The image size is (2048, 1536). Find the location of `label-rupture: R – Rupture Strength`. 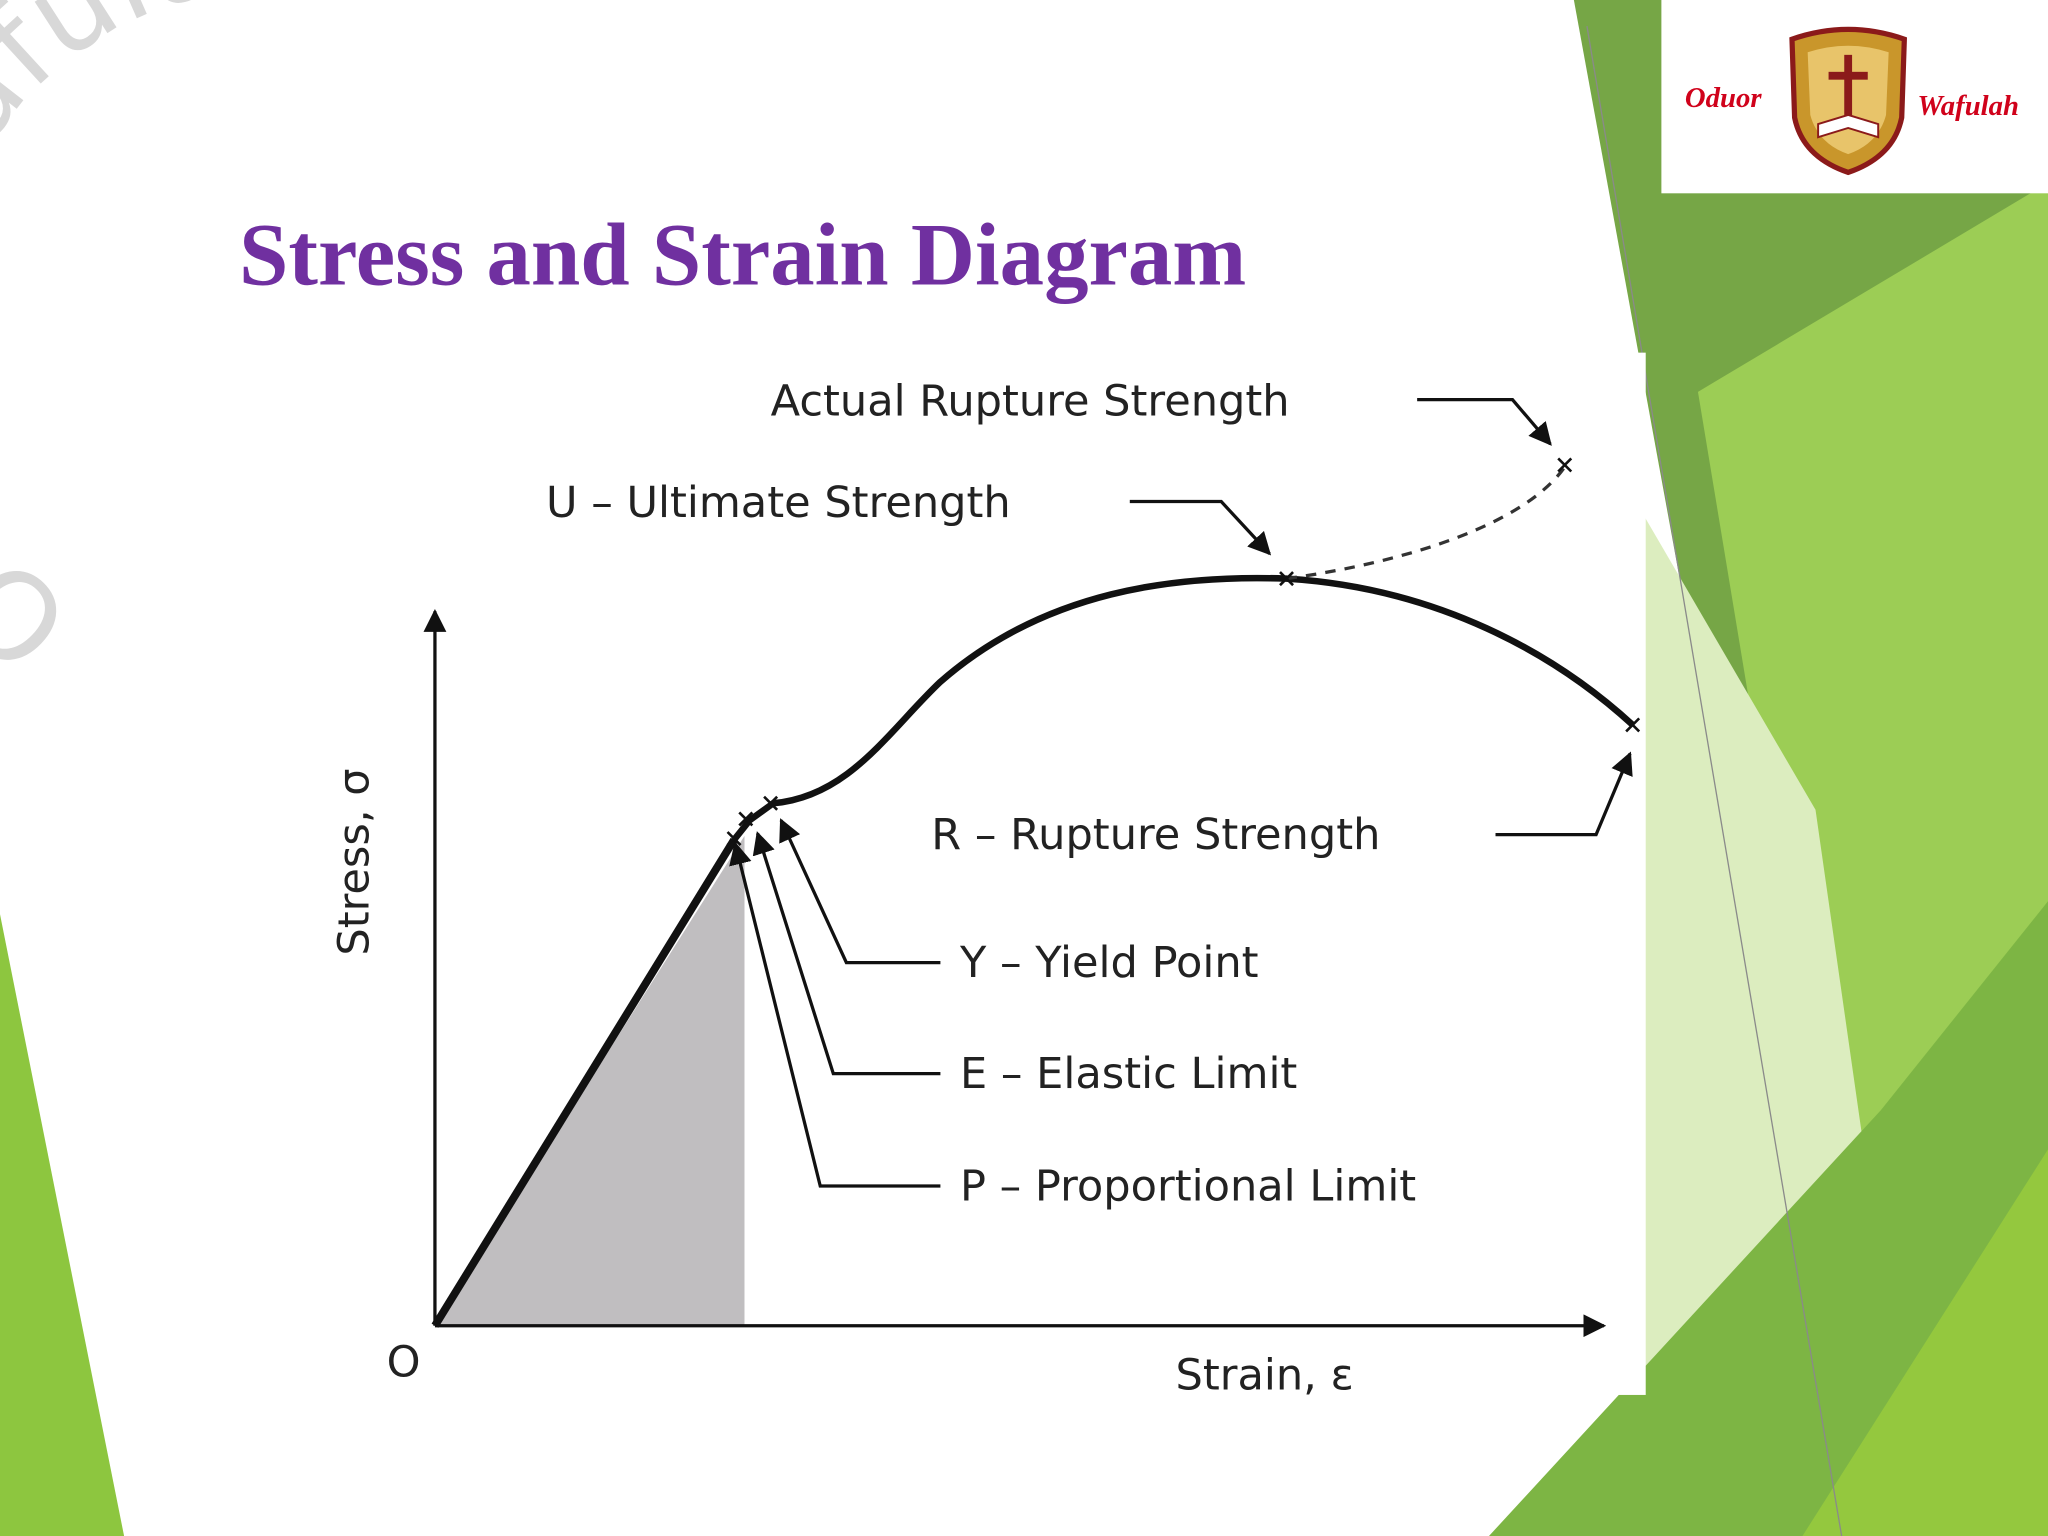

label-rupture: R – Rupture Strength is located at coordinates (1155, 835).